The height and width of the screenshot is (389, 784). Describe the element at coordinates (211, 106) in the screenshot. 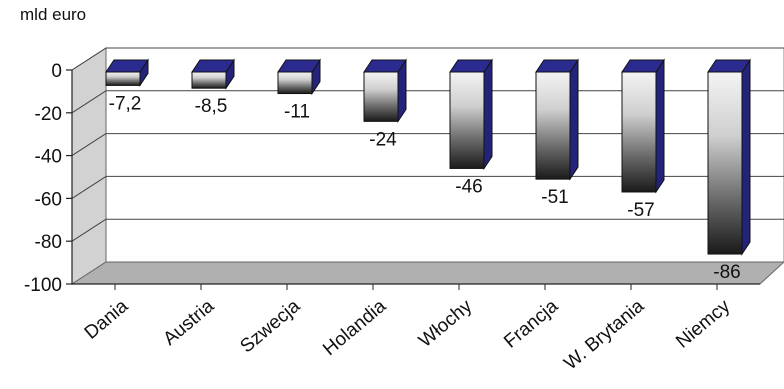

I see `data-label: -8,5` at that location.